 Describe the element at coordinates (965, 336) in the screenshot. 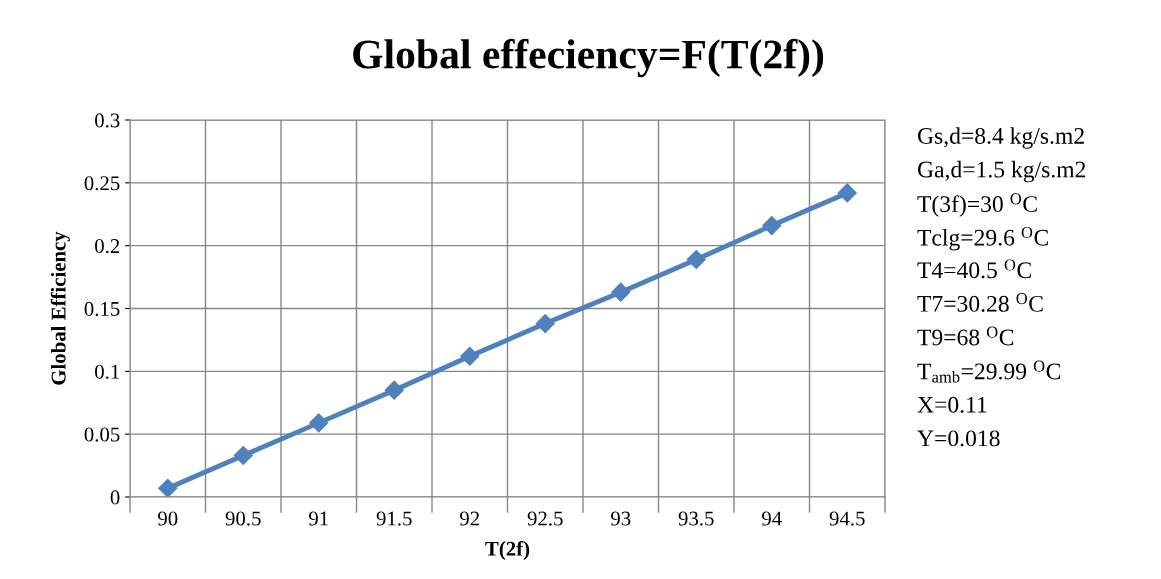

I see `text: T9=68 $^{O}$C` at that location.